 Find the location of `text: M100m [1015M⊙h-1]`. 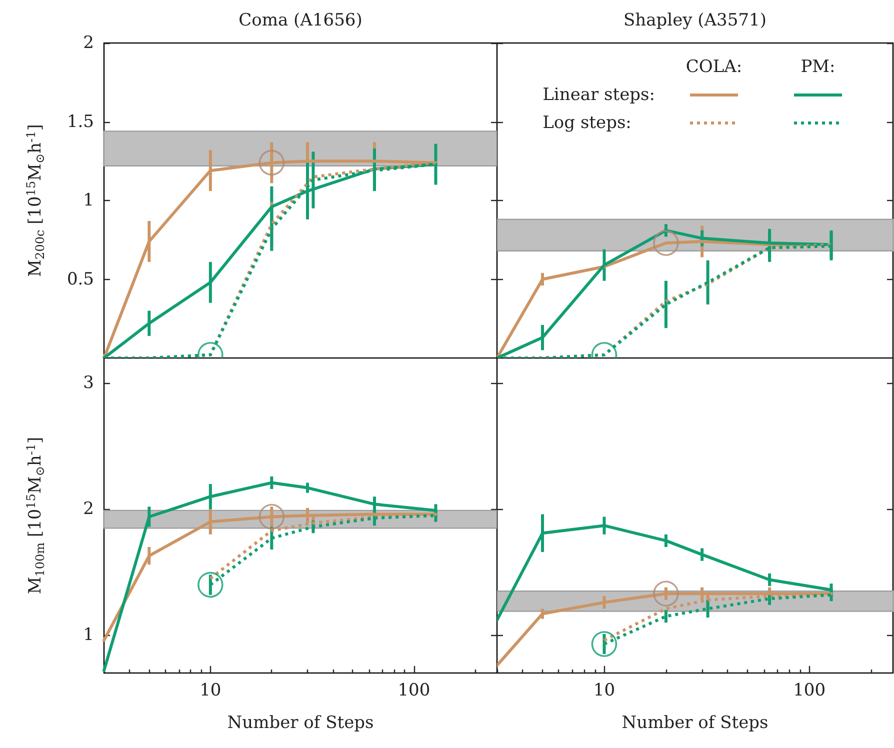

text: M100m [1015M⊙h-1] is located at coordinates (35, 515).